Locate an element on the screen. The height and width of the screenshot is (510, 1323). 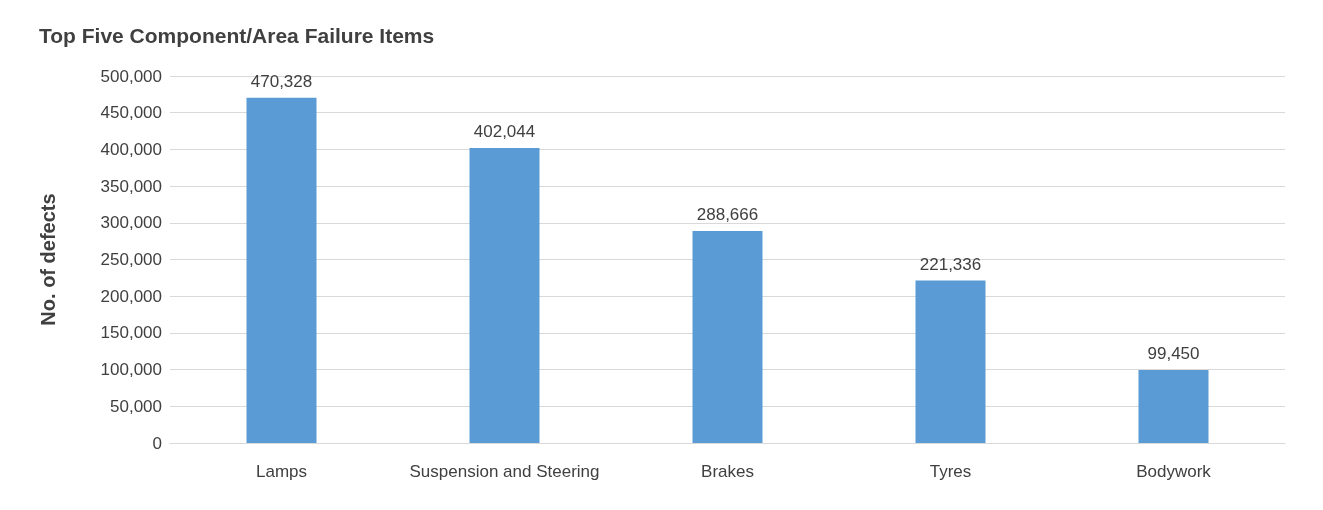
x-tick-label: Lamps is located at coordinates (281, 471).